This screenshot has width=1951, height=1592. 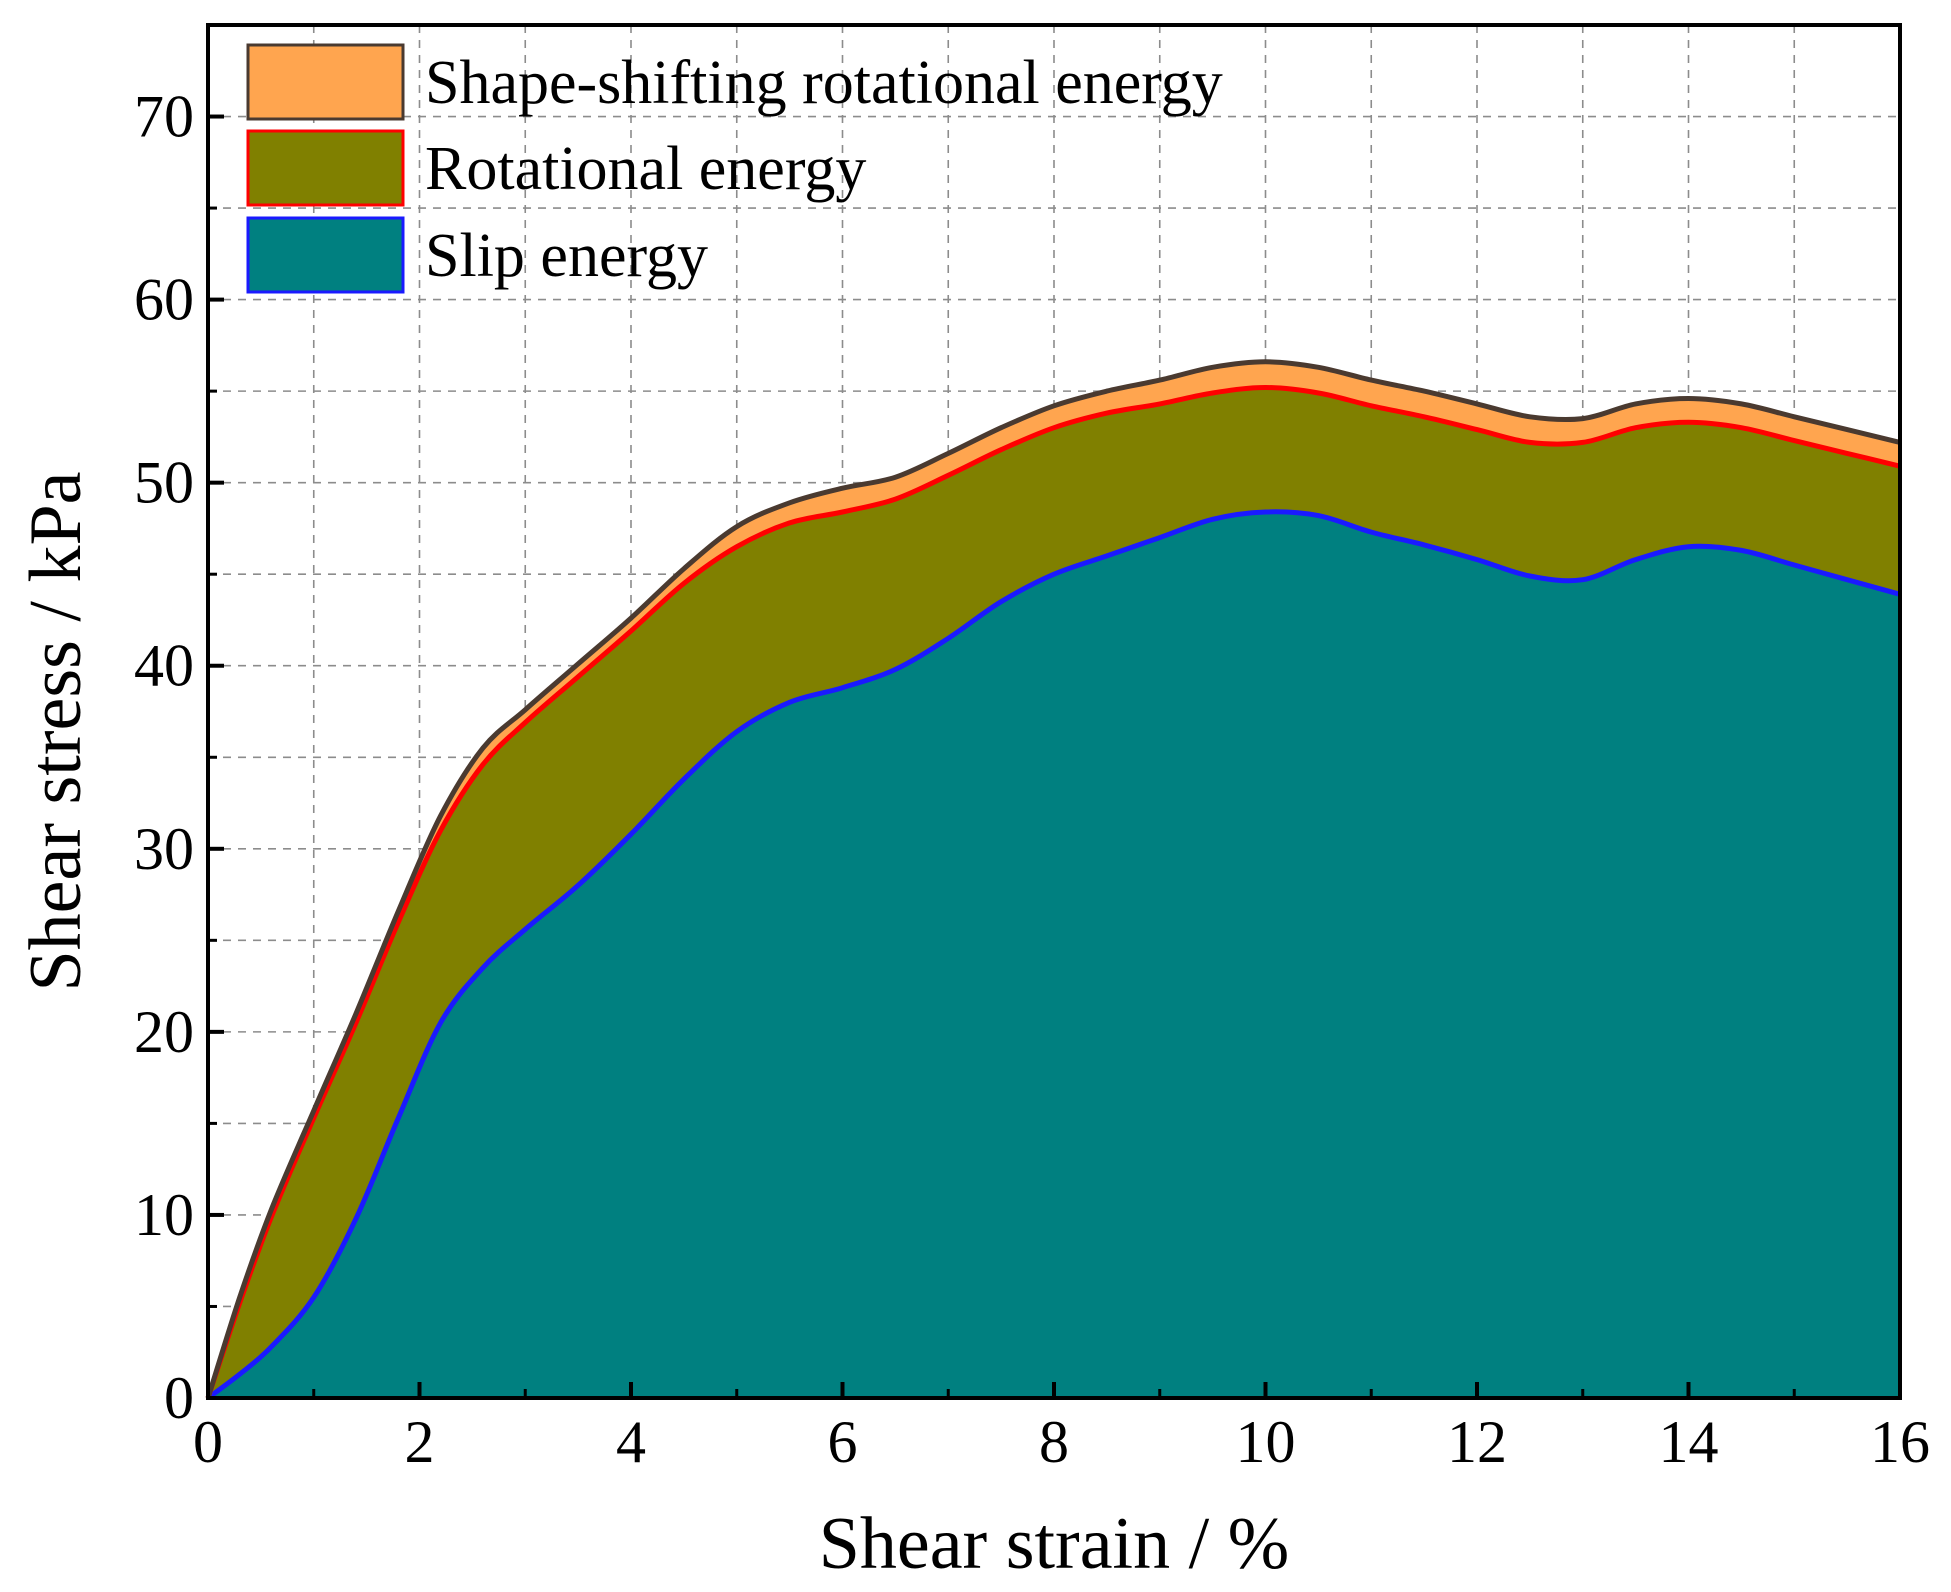 I want to click on y-tick-label: 30, so click(x=164, y=849).